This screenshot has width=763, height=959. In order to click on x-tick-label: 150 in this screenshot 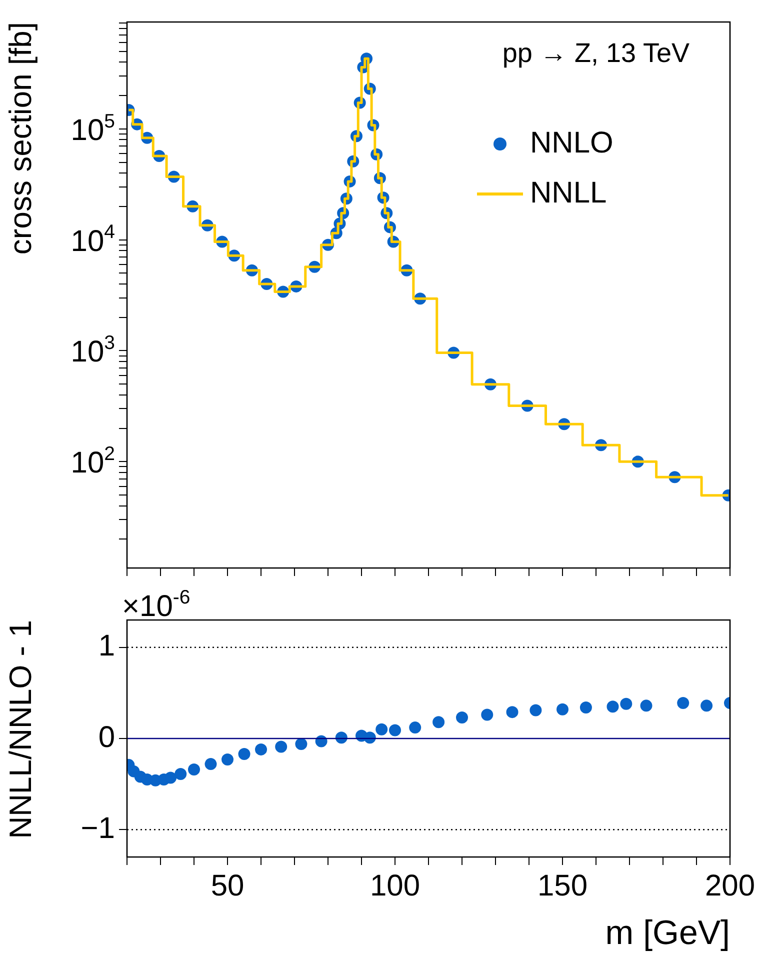, I will do `click(562, 885)`.